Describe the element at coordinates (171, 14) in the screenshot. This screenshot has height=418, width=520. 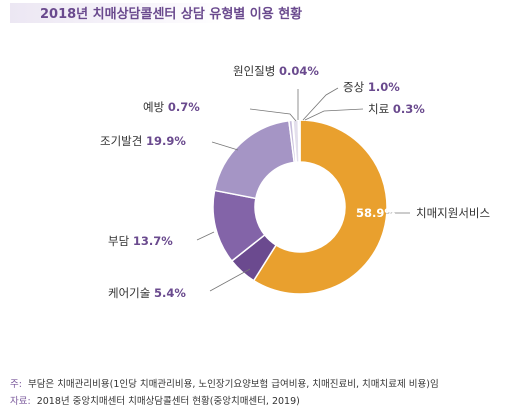
I see `chart-title: 2018년 치매상담콜센터 상담 유형별 이용 현황` at that location.